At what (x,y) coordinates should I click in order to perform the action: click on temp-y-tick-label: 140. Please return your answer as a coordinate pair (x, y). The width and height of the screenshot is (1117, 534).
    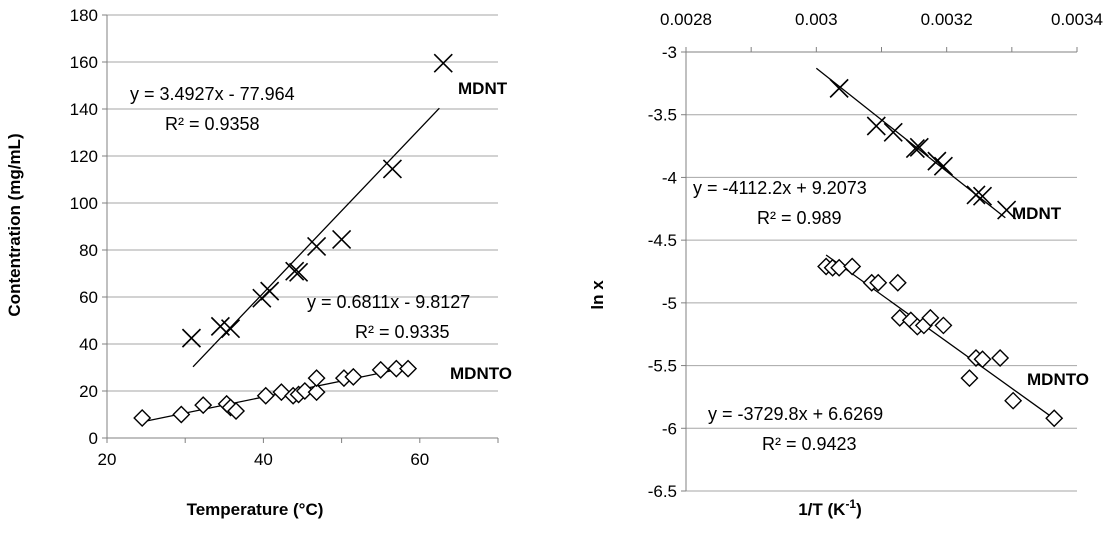
    Looking at the image, I should click on (84, 109).